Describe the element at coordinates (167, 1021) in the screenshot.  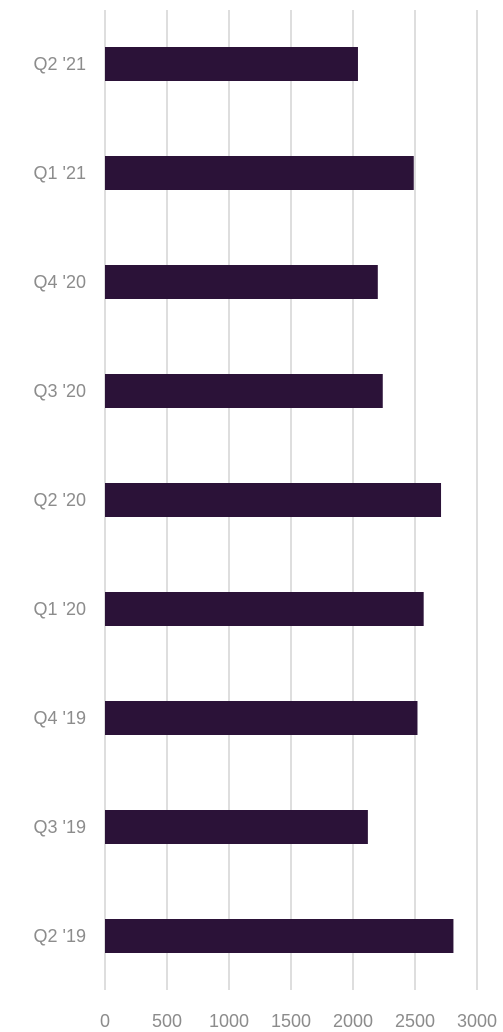
I see `x-tick-label: 500` at that location.